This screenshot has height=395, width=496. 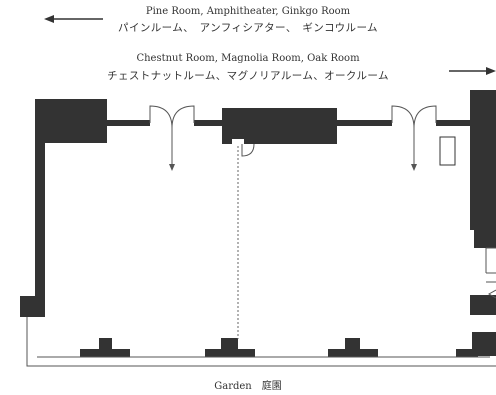 I want to click on garden-label: Garden 庭園, so click(x=248, y=384).